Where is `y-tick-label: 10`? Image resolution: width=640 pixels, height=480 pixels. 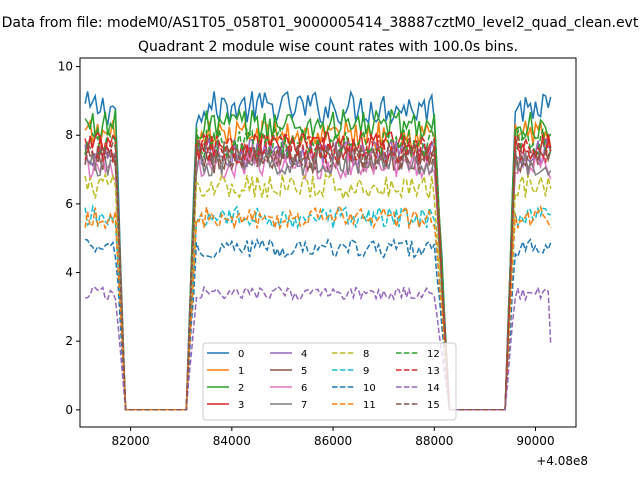
y-tick-label: 10 is located at coordinates (65, 67).